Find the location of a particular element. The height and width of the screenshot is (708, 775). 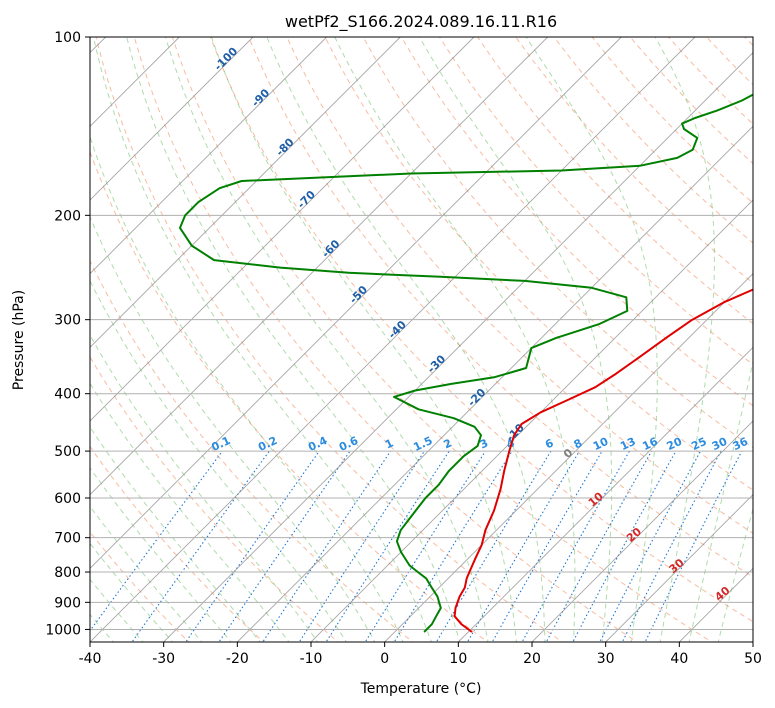

y-tick-label: 900 is located at coordinates (67, 603).